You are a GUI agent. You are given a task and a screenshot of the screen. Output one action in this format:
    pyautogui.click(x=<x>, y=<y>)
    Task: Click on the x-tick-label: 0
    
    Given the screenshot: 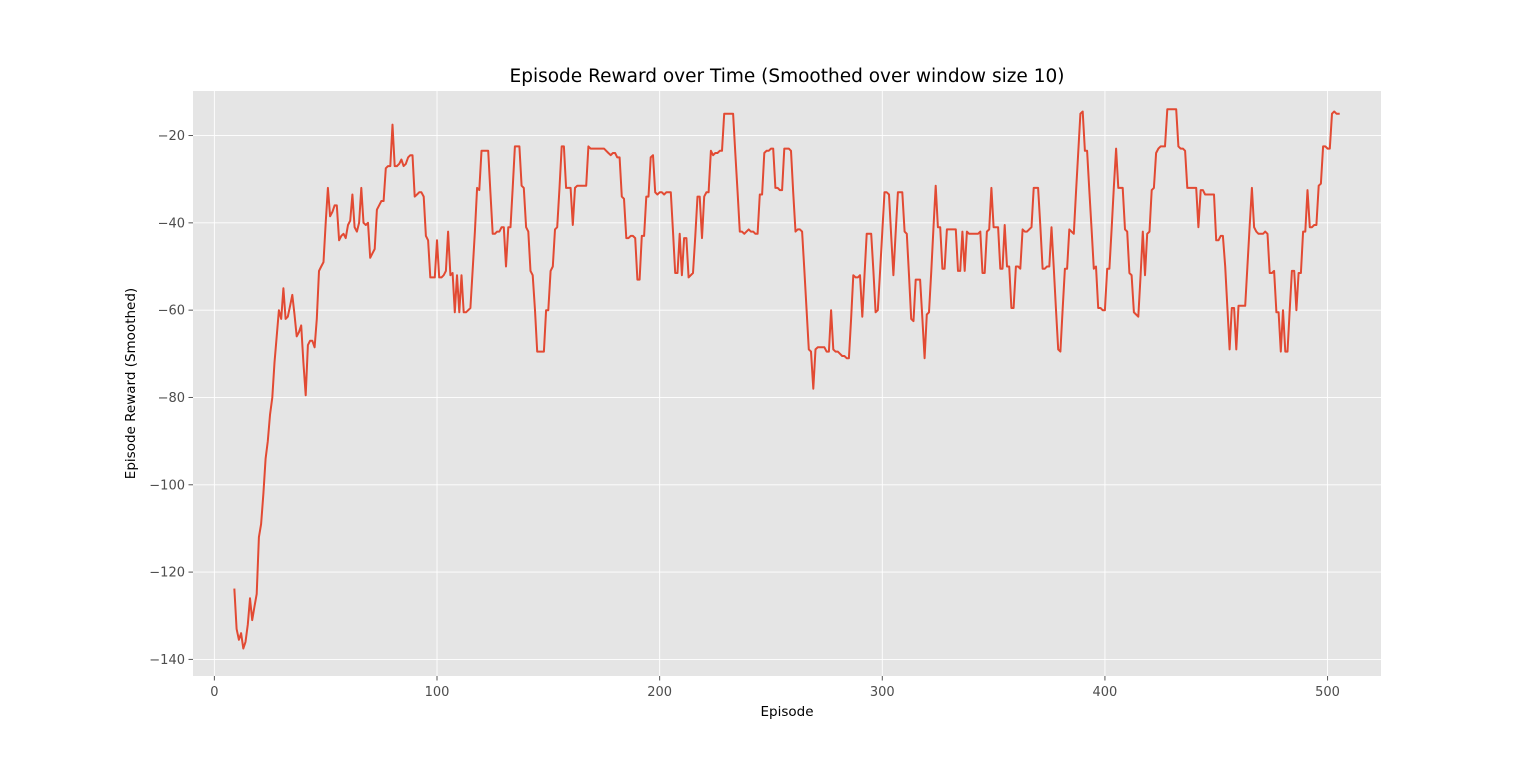 What is the action you would take?
    pyautogui.click(x=214, y=692)
    